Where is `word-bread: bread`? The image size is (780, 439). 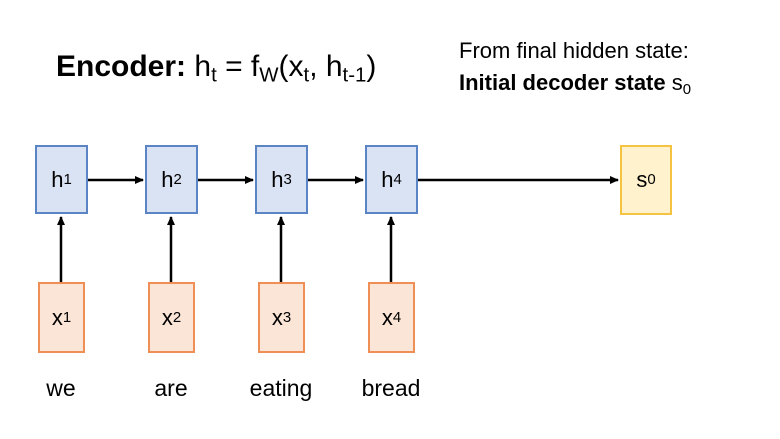
word-bread: bread is located at coordinates (391, 388).